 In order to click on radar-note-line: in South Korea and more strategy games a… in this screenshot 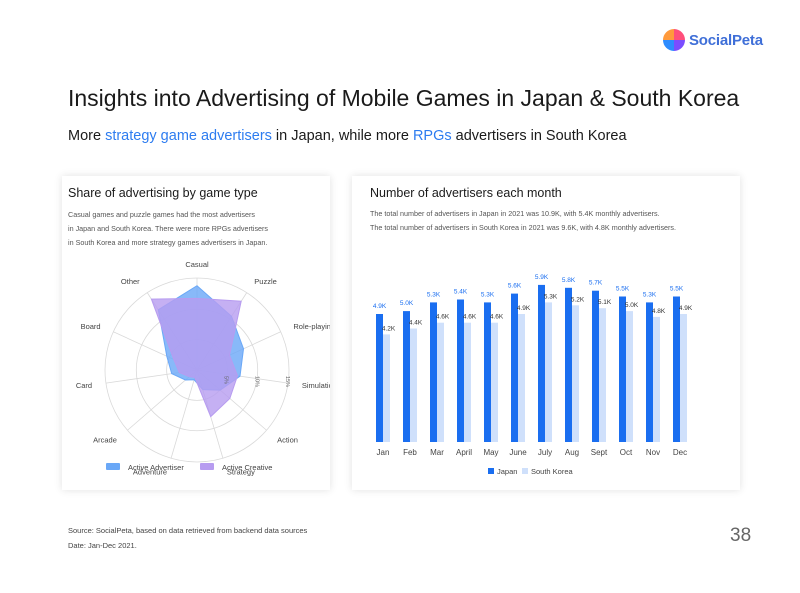, I will do `click(168, 242)`.